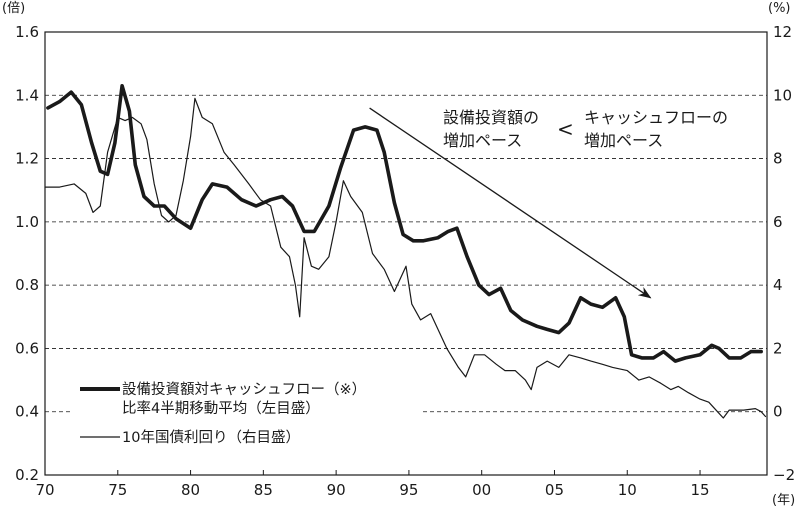 This screenshot has height=511, width=808. Describe the element at coordinates (782, 95) in the screenshot. I see `y-right-tick-label: 10` at that location.